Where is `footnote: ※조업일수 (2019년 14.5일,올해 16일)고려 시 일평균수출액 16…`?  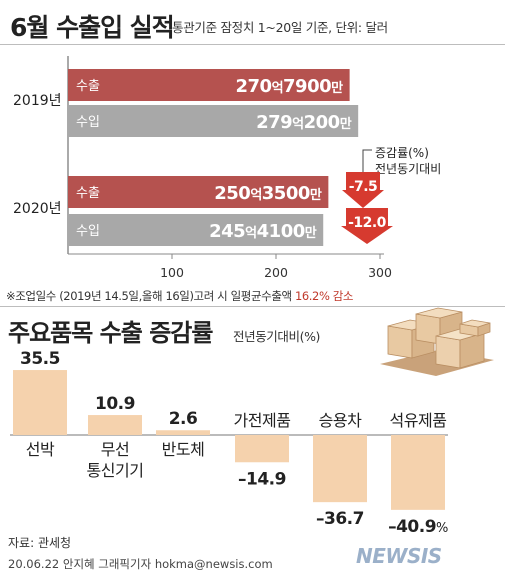
footnote: ※조업일수 (2019년 14.5일,올해 16일)고려 시 일평균수출액 16… is located at coordinates (180, 296).